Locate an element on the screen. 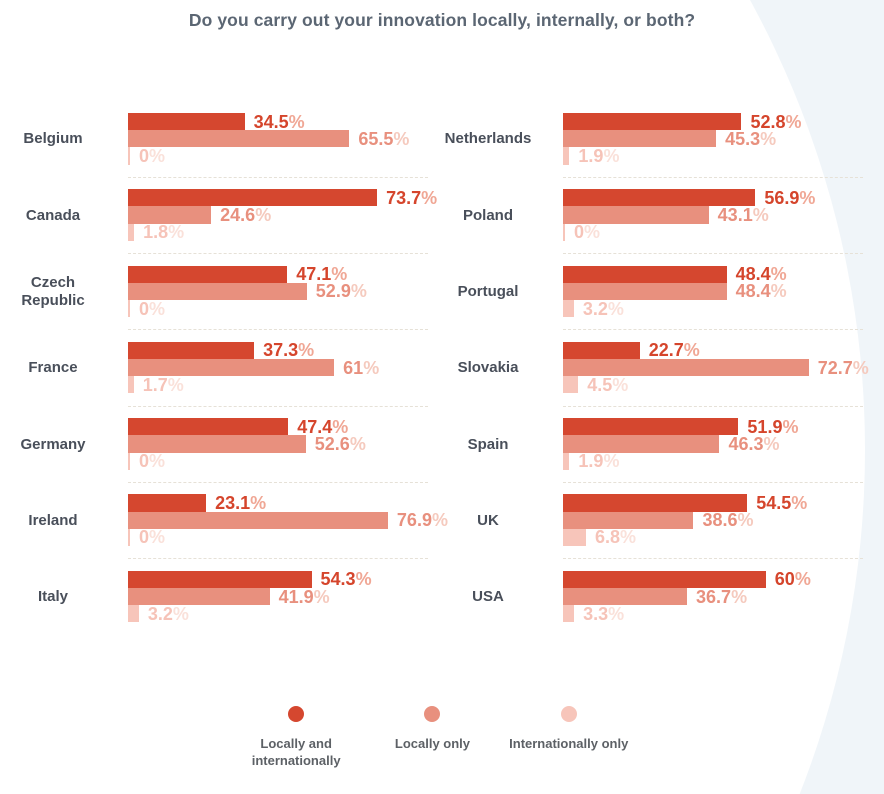 This screenshot has height=794, width=884. value-label: 46.3% is located at coordinates (753, 444).